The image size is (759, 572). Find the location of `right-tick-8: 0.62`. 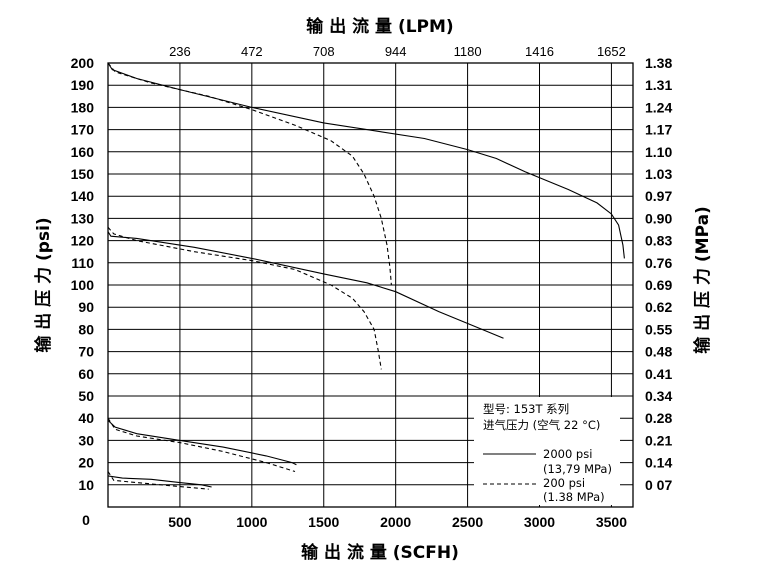

right-tick-8: 0.62 is located at coordinates (658, 307).